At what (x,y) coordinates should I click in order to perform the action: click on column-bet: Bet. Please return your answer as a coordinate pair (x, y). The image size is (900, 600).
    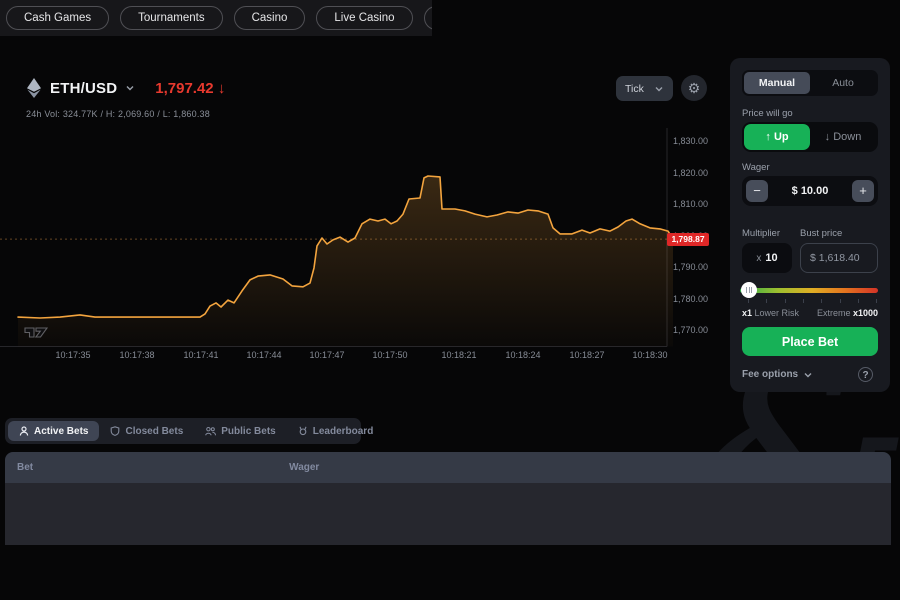
    Looking at the image, I should click on (25, 467).